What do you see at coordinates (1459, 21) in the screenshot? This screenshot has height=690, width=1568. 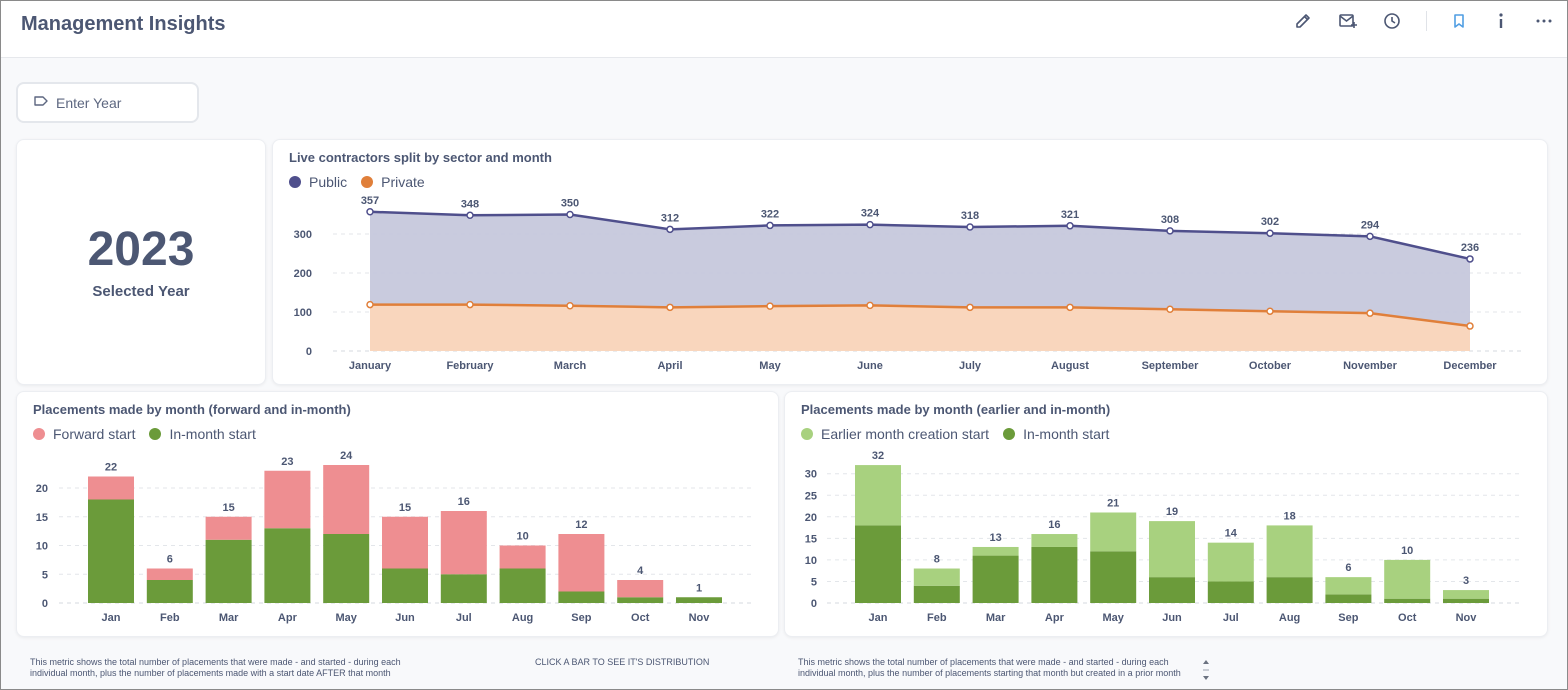 I see `bookmark-icon` at bounding box center [1459, 21].